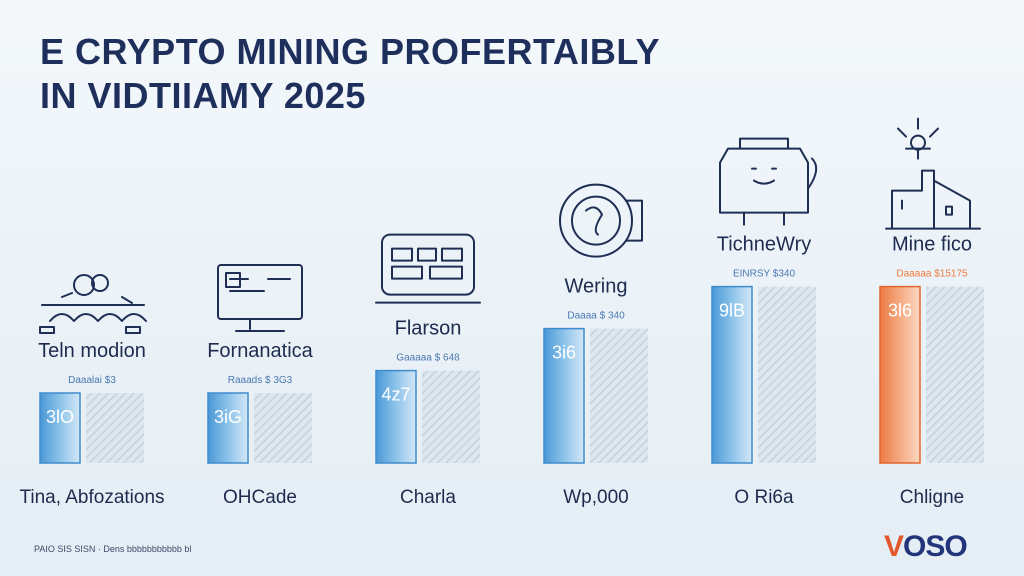 Image resolution: width=1024 pixels, height=576 pixels. What do you see at coordinates (395, 395) in the screenshot?
I see `bar-value-label: 4z7` at bounding box center [395, 395].